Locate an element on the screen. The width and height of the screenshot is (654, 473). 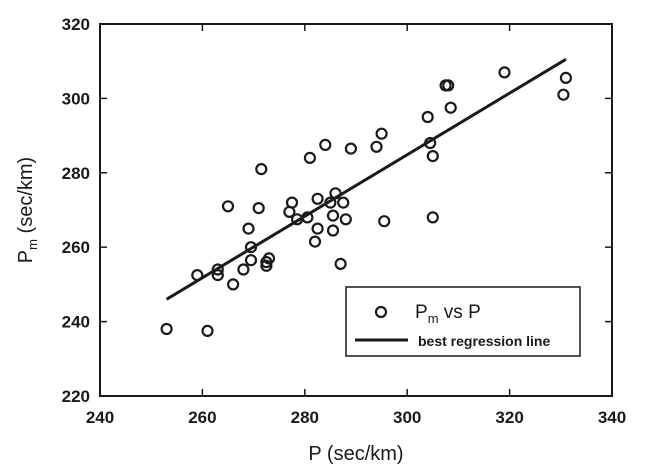
y-tick-label: 220 is located at coordinates (76, 396).